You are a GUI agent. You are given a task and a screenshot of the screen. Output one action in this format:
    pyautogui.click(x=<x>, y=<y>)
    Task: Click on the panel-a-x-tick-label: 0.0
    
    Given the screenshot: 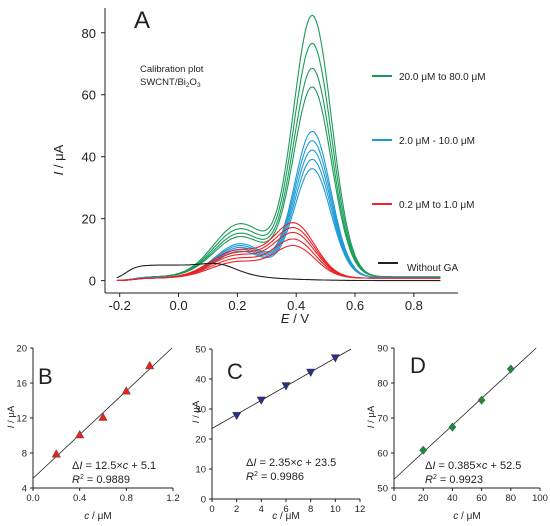 What is the action you would take?
    pyautogui.click(x=179, y=305)
    